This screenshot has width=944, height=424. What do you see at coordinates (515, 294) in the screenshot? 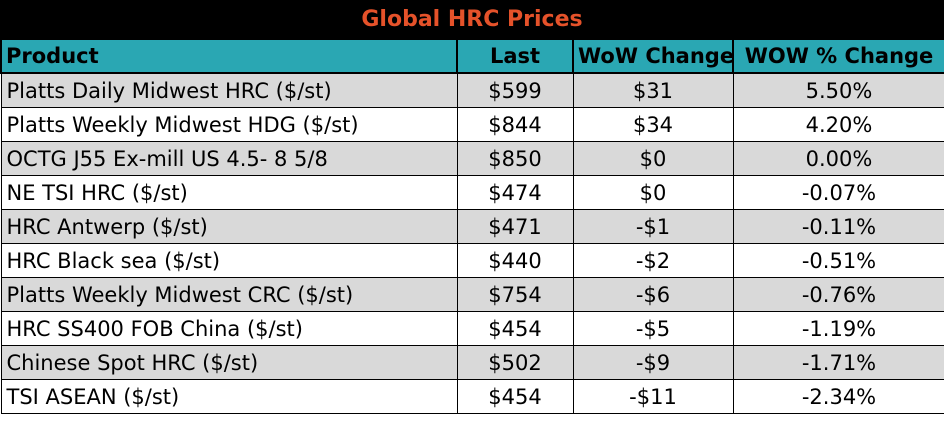
I see `cell-last: $754` at bounding box center [515, 294].